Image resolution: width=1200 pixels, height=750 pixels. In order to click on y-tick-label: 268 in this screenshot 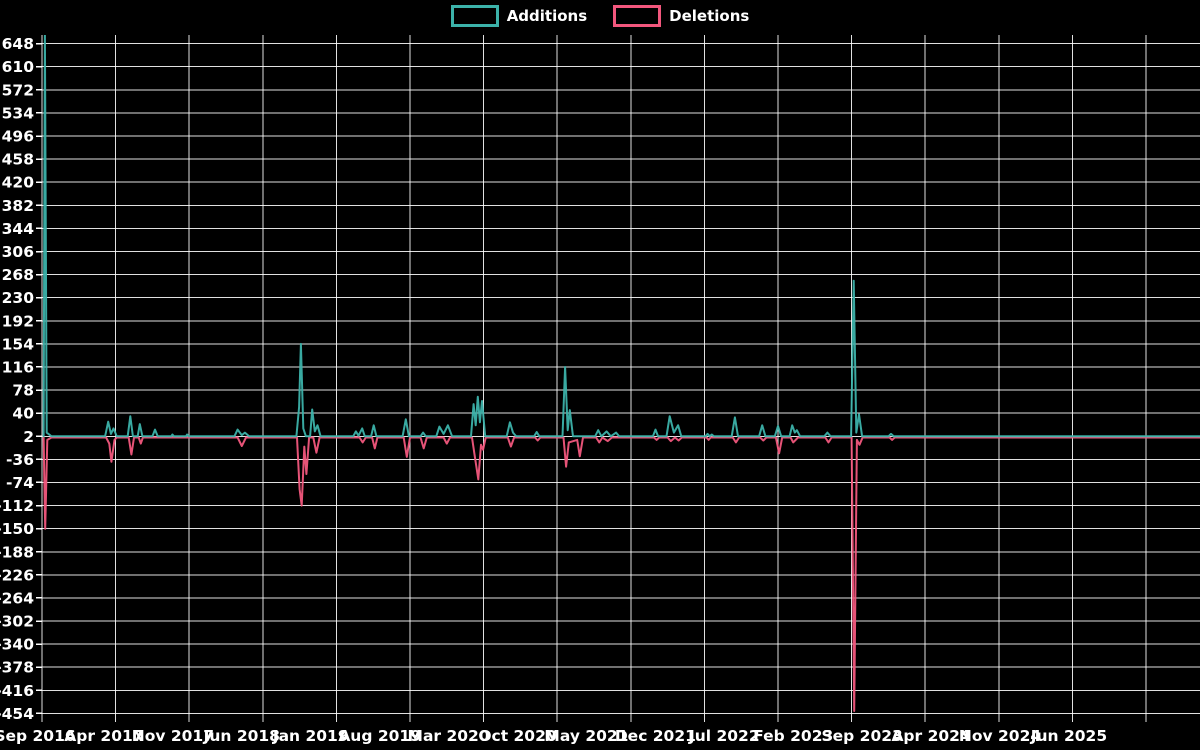, I will do `click(18, 275)`.